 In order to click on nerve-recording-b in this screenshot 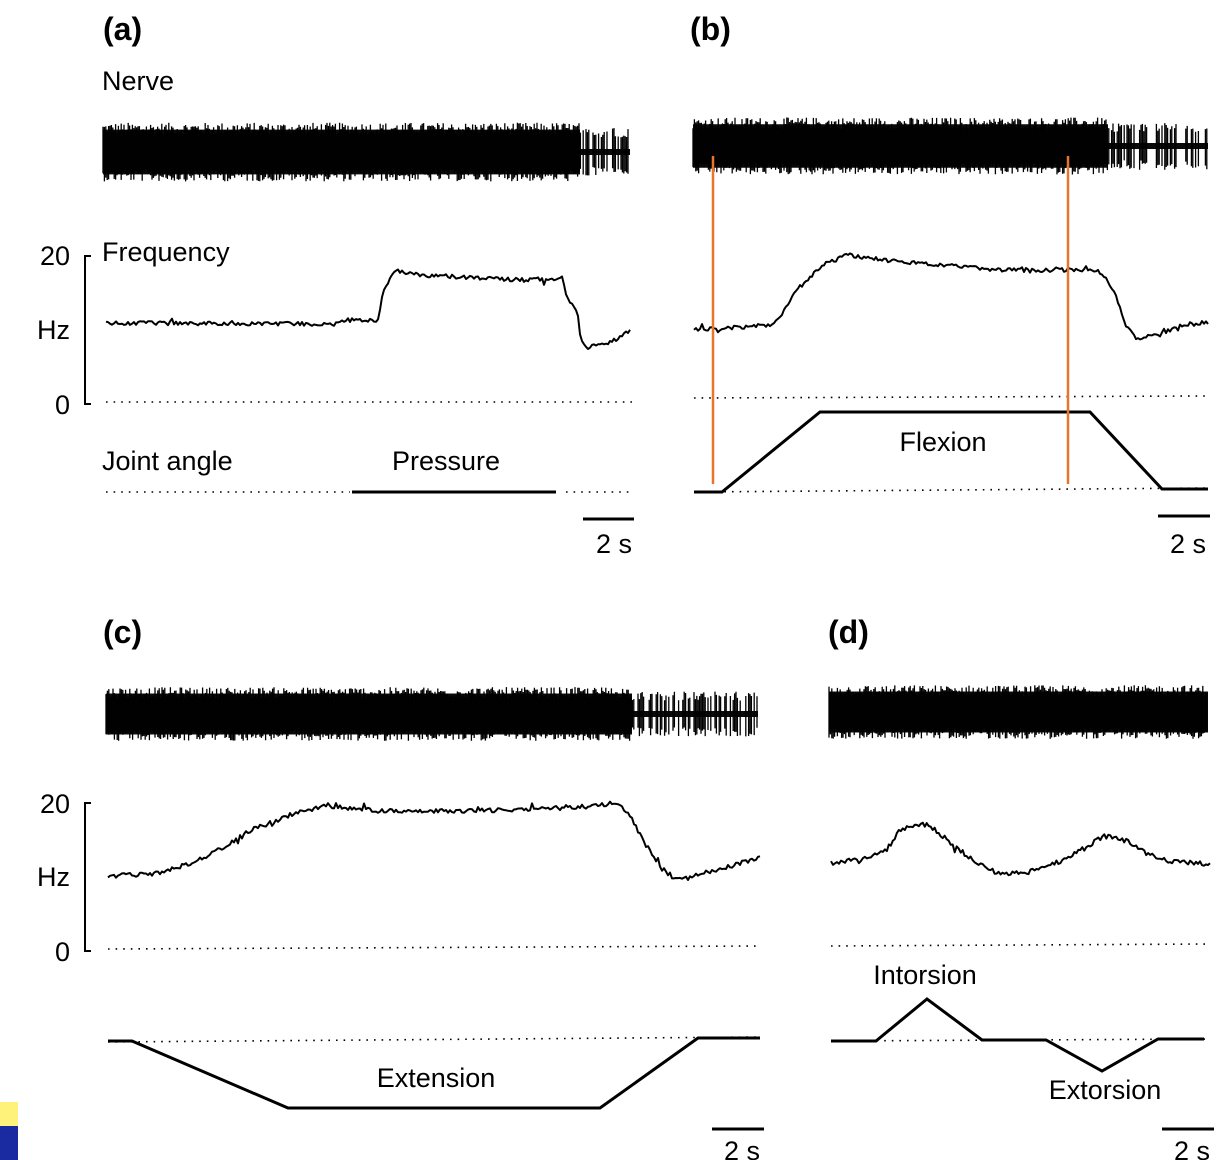, I will do `click(950, 146)`.